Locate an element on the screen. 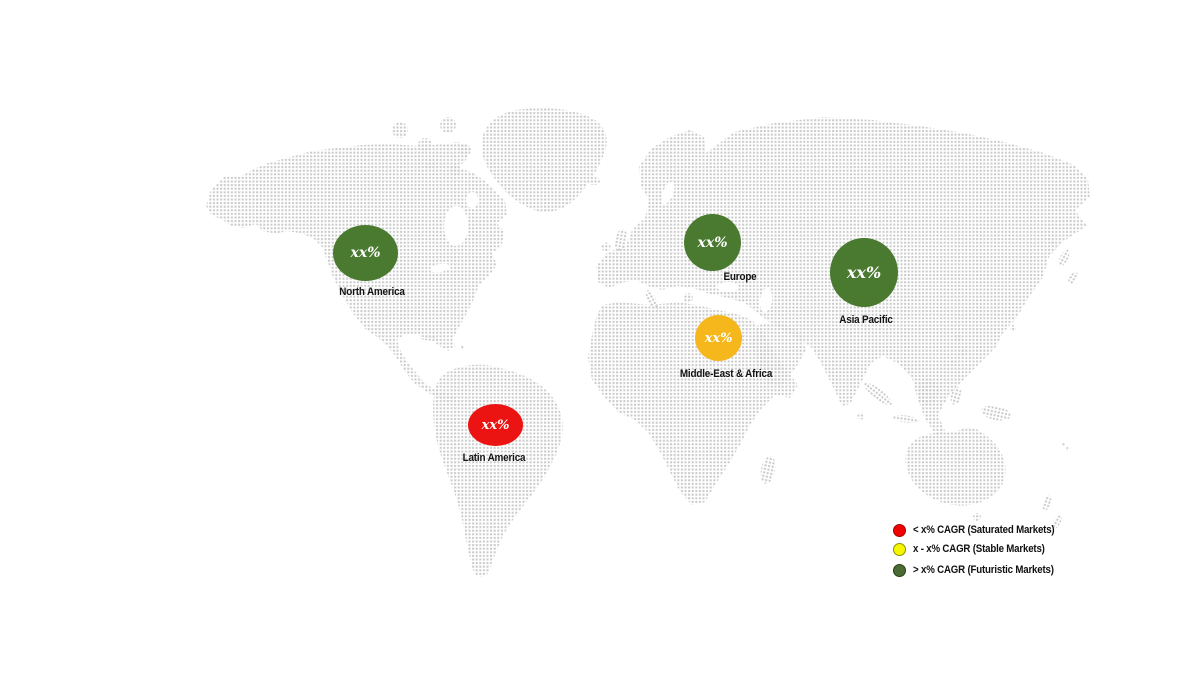 This screenshot has width=1200, height=675. legend-label-saturated: < x% CAGR (Saturated Markets) is located at coordinates (984, 530).